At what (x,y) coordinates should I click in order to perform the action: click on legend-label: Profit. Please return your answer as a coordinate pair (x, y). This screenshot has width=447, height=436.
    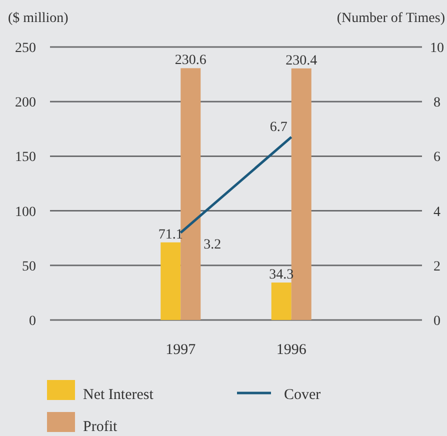
    Looking at the image, I should click on (100, 427).